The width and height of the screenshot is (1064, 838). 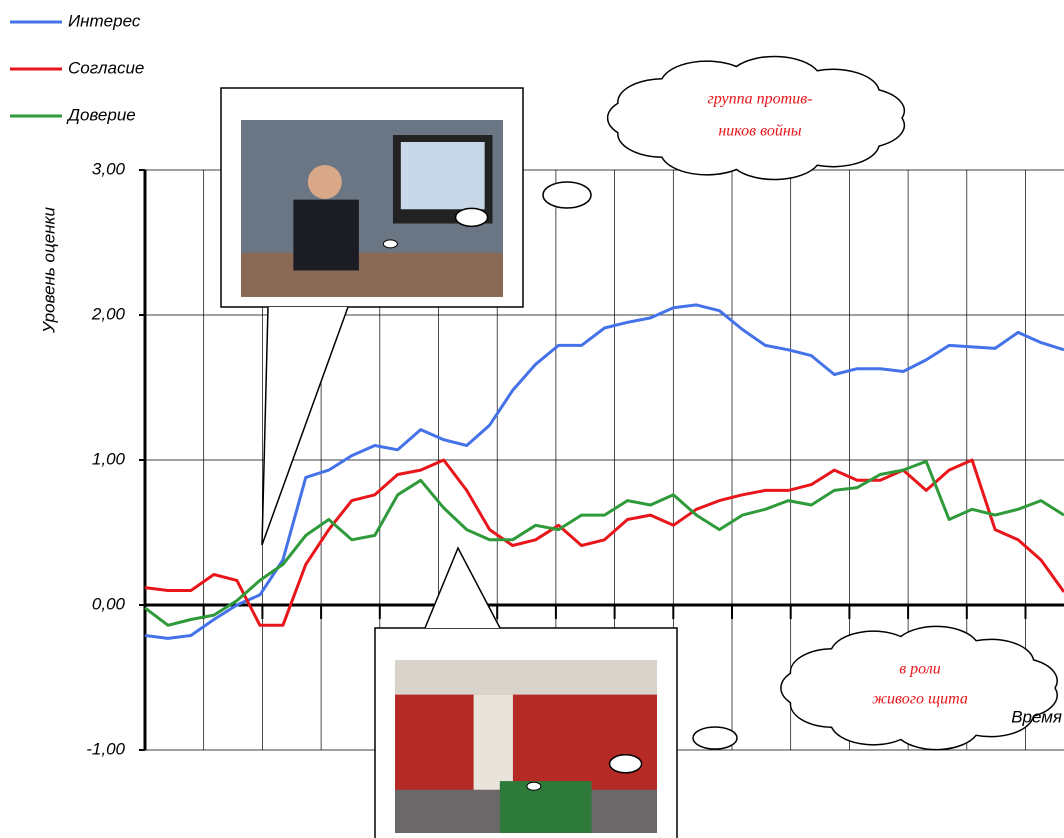 What do you see at coordinates (920, 669) in the screenshot?
I see `annotation: в роли` at bounding box center [920, 669].